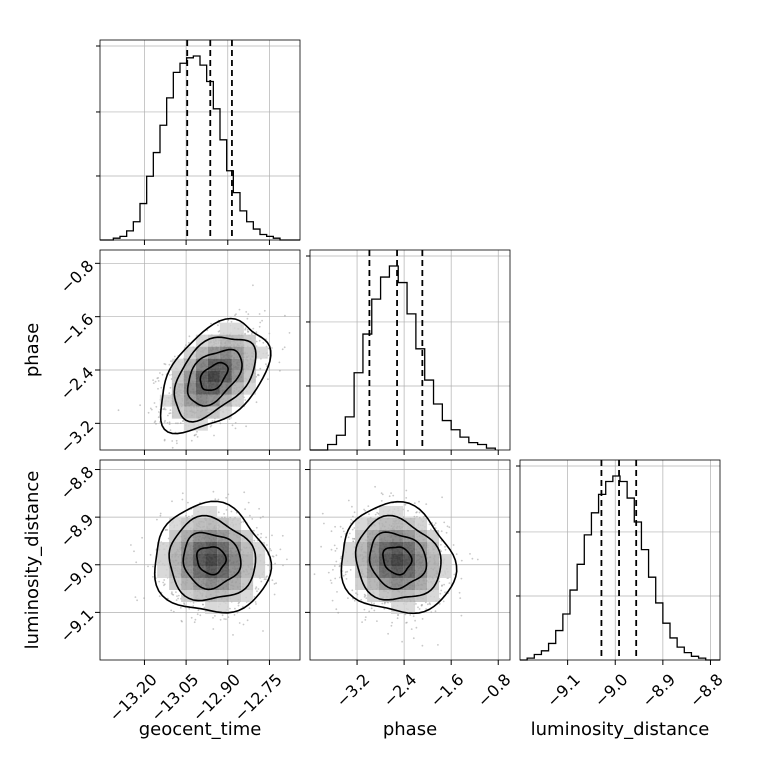 This screenshot has height=760, width=760. I want to click on phase-vs-luminosity_distance-xtick-label-2: −1.6, so click(447, 690).